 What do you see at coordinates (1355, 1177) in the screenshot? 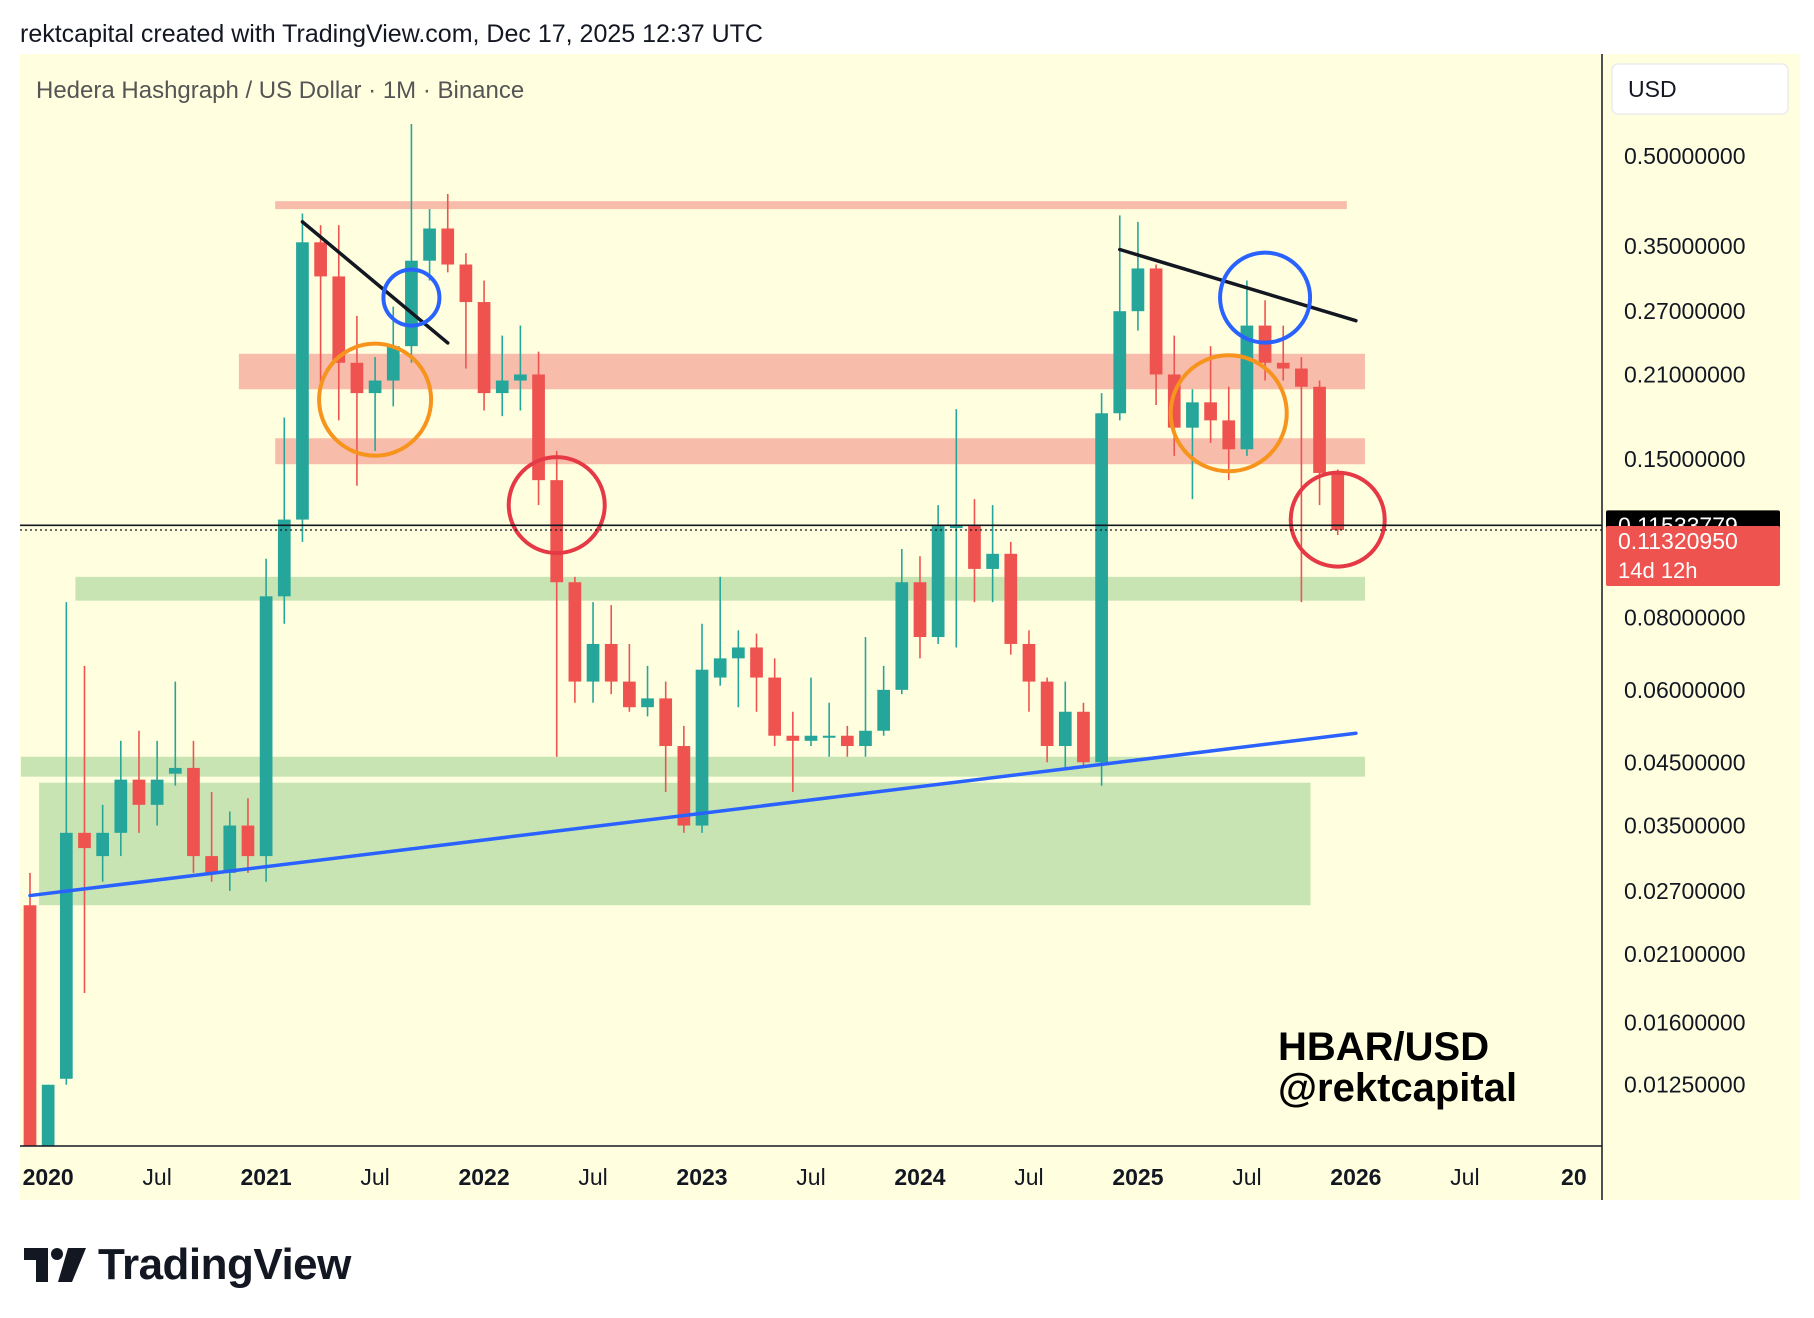
I see `time-axis-label: 2026` at bounding box center [1355, 1177].